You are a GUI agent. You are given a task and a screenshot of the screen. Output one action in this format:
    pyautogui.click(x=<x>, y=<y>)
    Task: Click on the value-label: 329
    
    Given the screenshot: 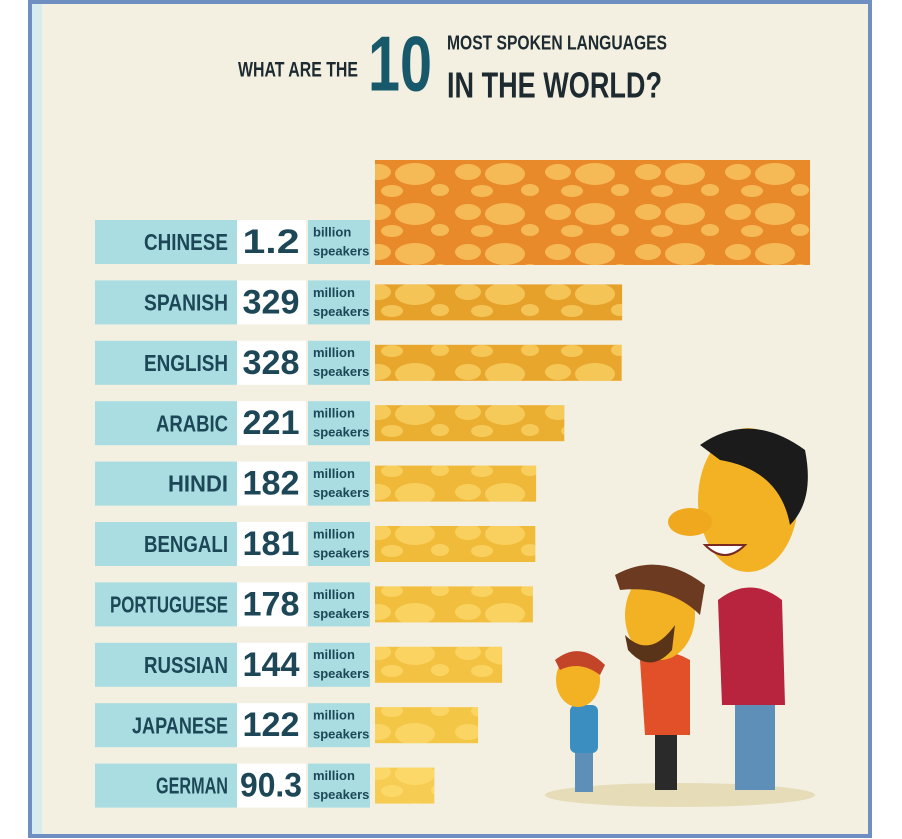 What is the action you would take?
    pyautogui.click(x=271, y=302)
    